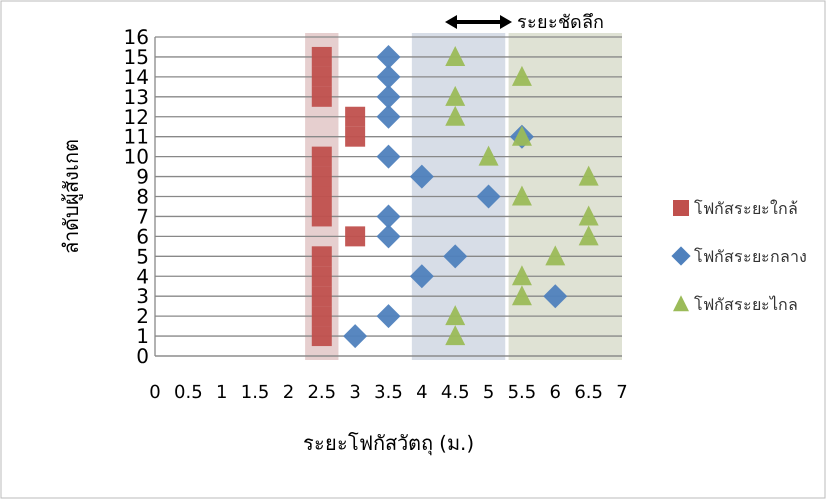 The height and width of the screenshot is (500, 827). What do you see at coordinates (522, 392) in the screenshot?
I see `x-tick-label: 5.5` at bounding box center [522, 392].